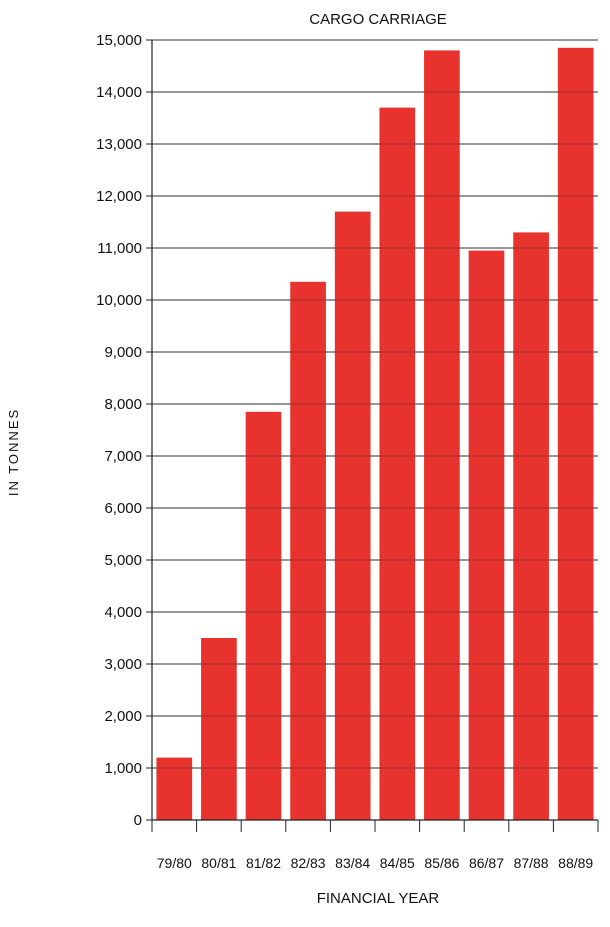 This screenshot has height=927, width=610. What do you see at coordinates (138, 820) in the screenshot?
I see `y-tick-label: 0` at bounding box center [138, 820].